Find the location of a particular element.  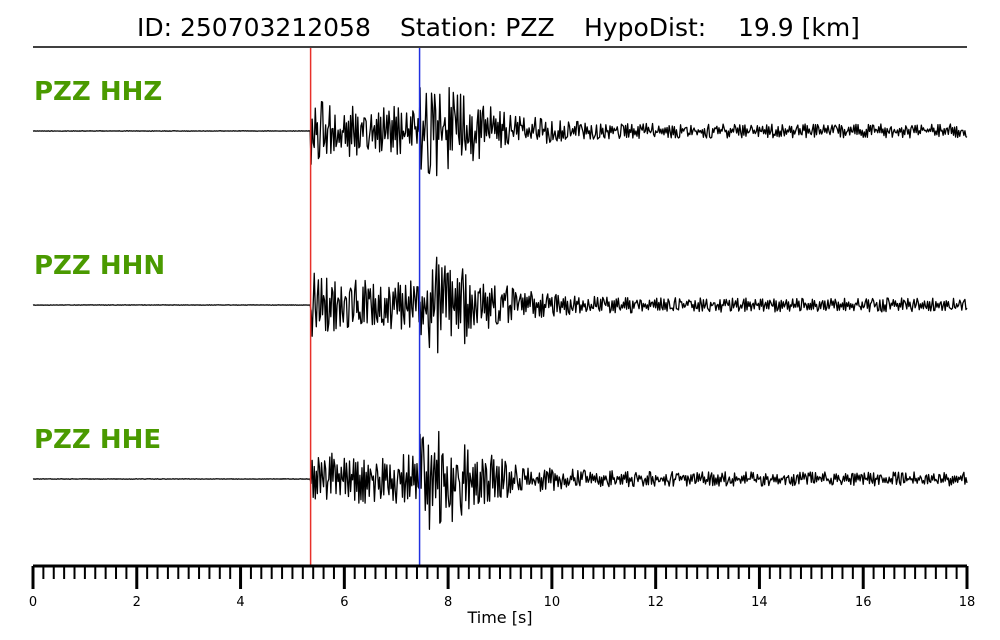

trace-hhz is located at coordinates (500, 131).